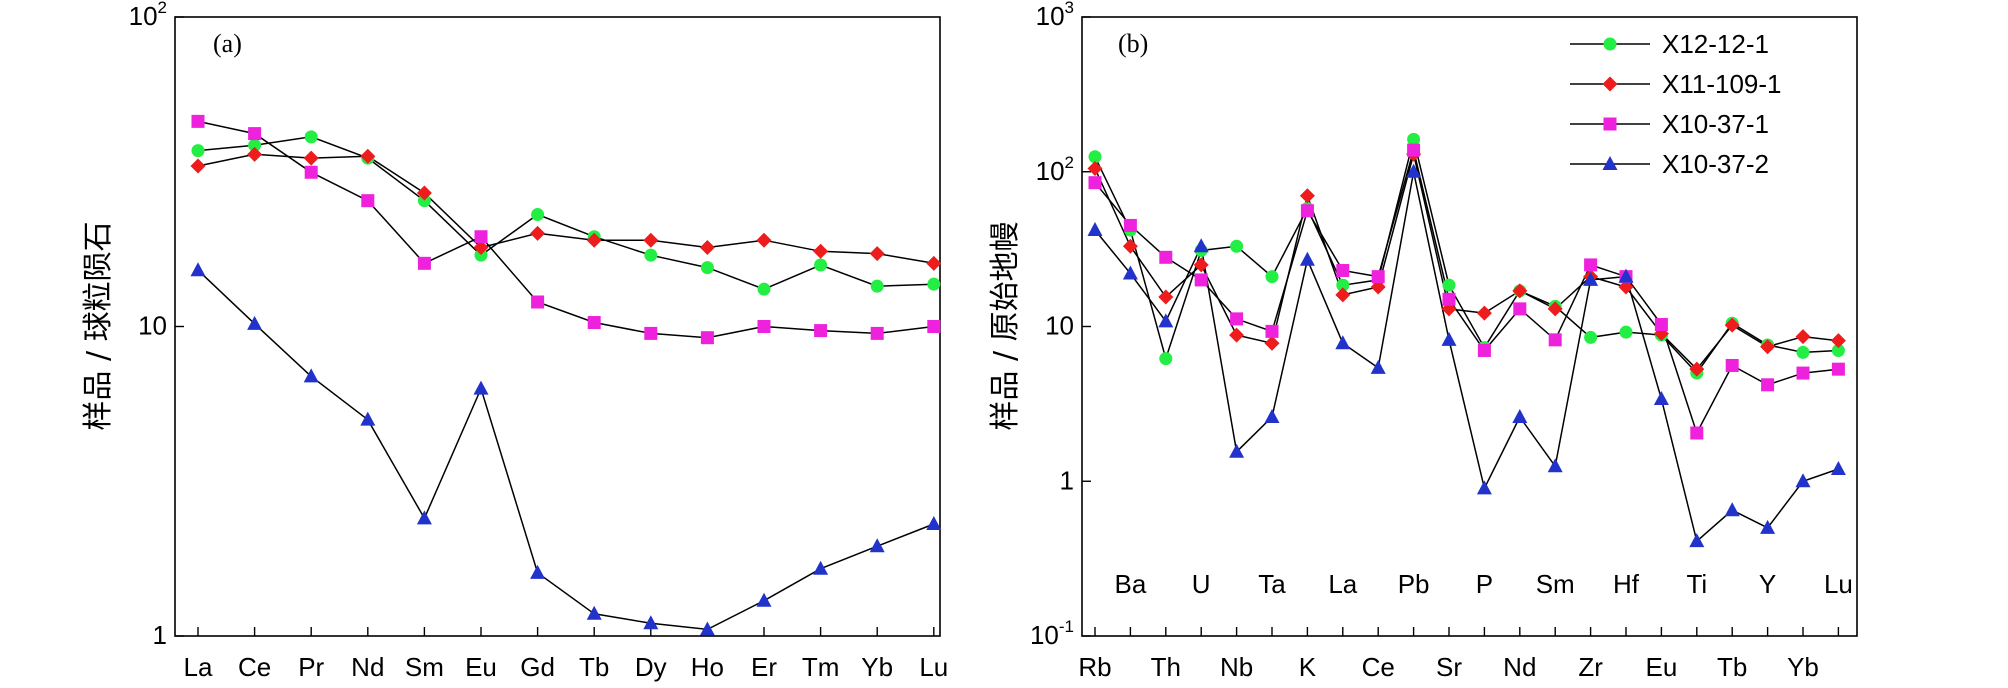  I want to click on x-tick-label-b-nb: Nb, so click(1236, 667).